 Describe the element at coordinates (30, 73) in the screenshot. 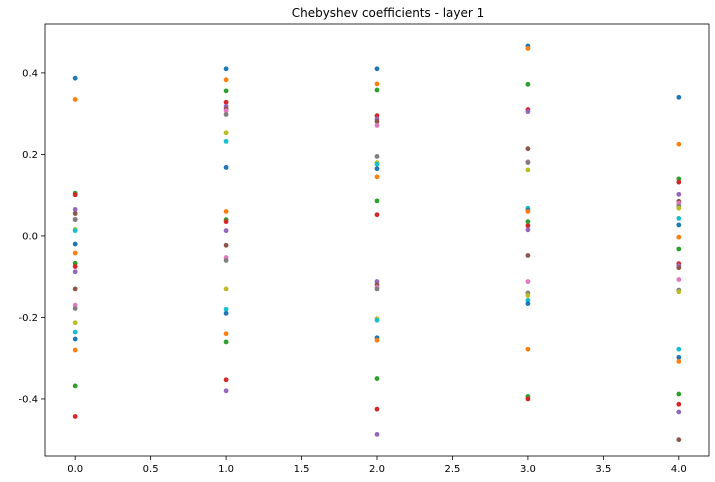

I see `y-tick-label: 0.4` at that location.